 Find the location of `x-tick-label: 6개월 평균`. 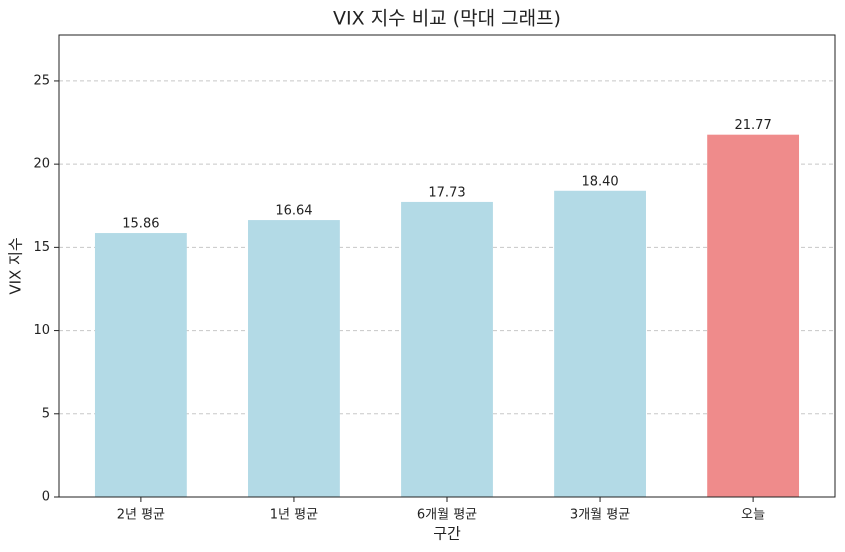

x-tick-label: 6개월 평균 is located at coordinates (447, 515).